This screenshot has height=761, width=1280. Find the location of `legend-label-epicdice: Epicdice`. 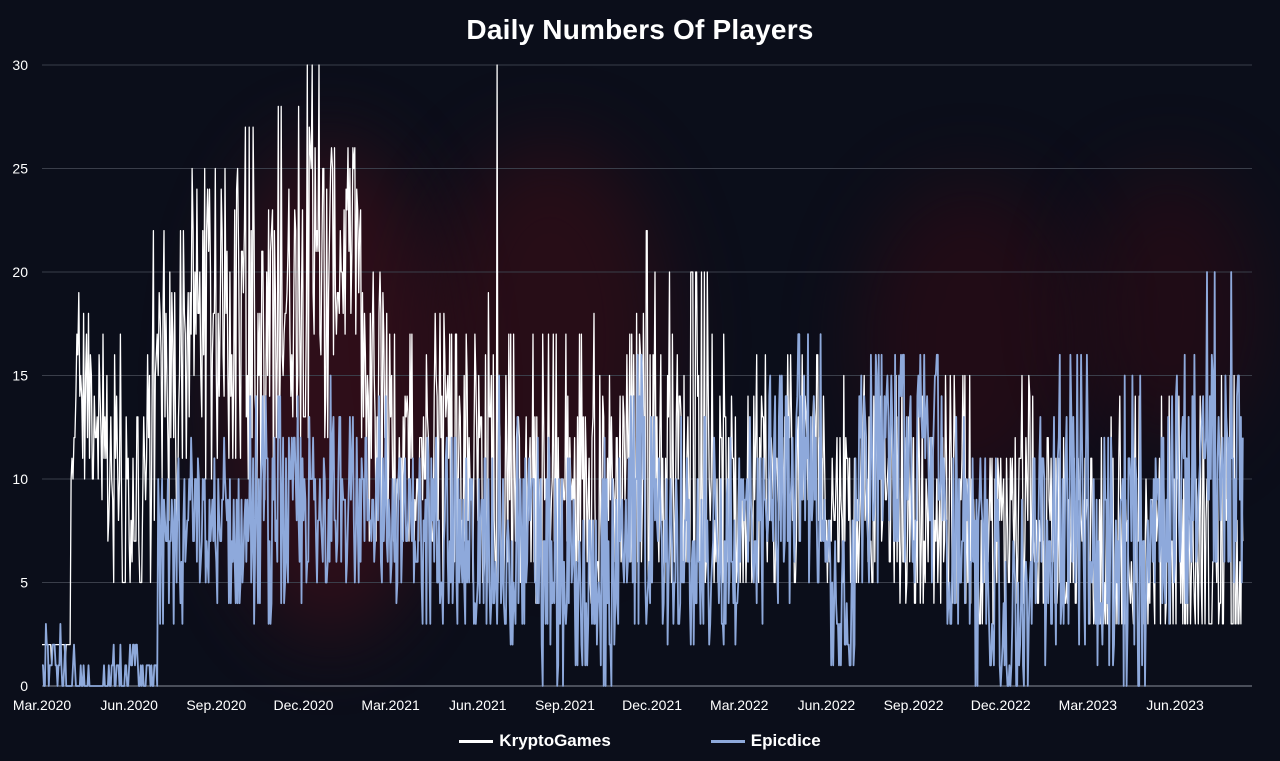

legend-label-epicdice: Epicdice is located at coordinates (785, 740).